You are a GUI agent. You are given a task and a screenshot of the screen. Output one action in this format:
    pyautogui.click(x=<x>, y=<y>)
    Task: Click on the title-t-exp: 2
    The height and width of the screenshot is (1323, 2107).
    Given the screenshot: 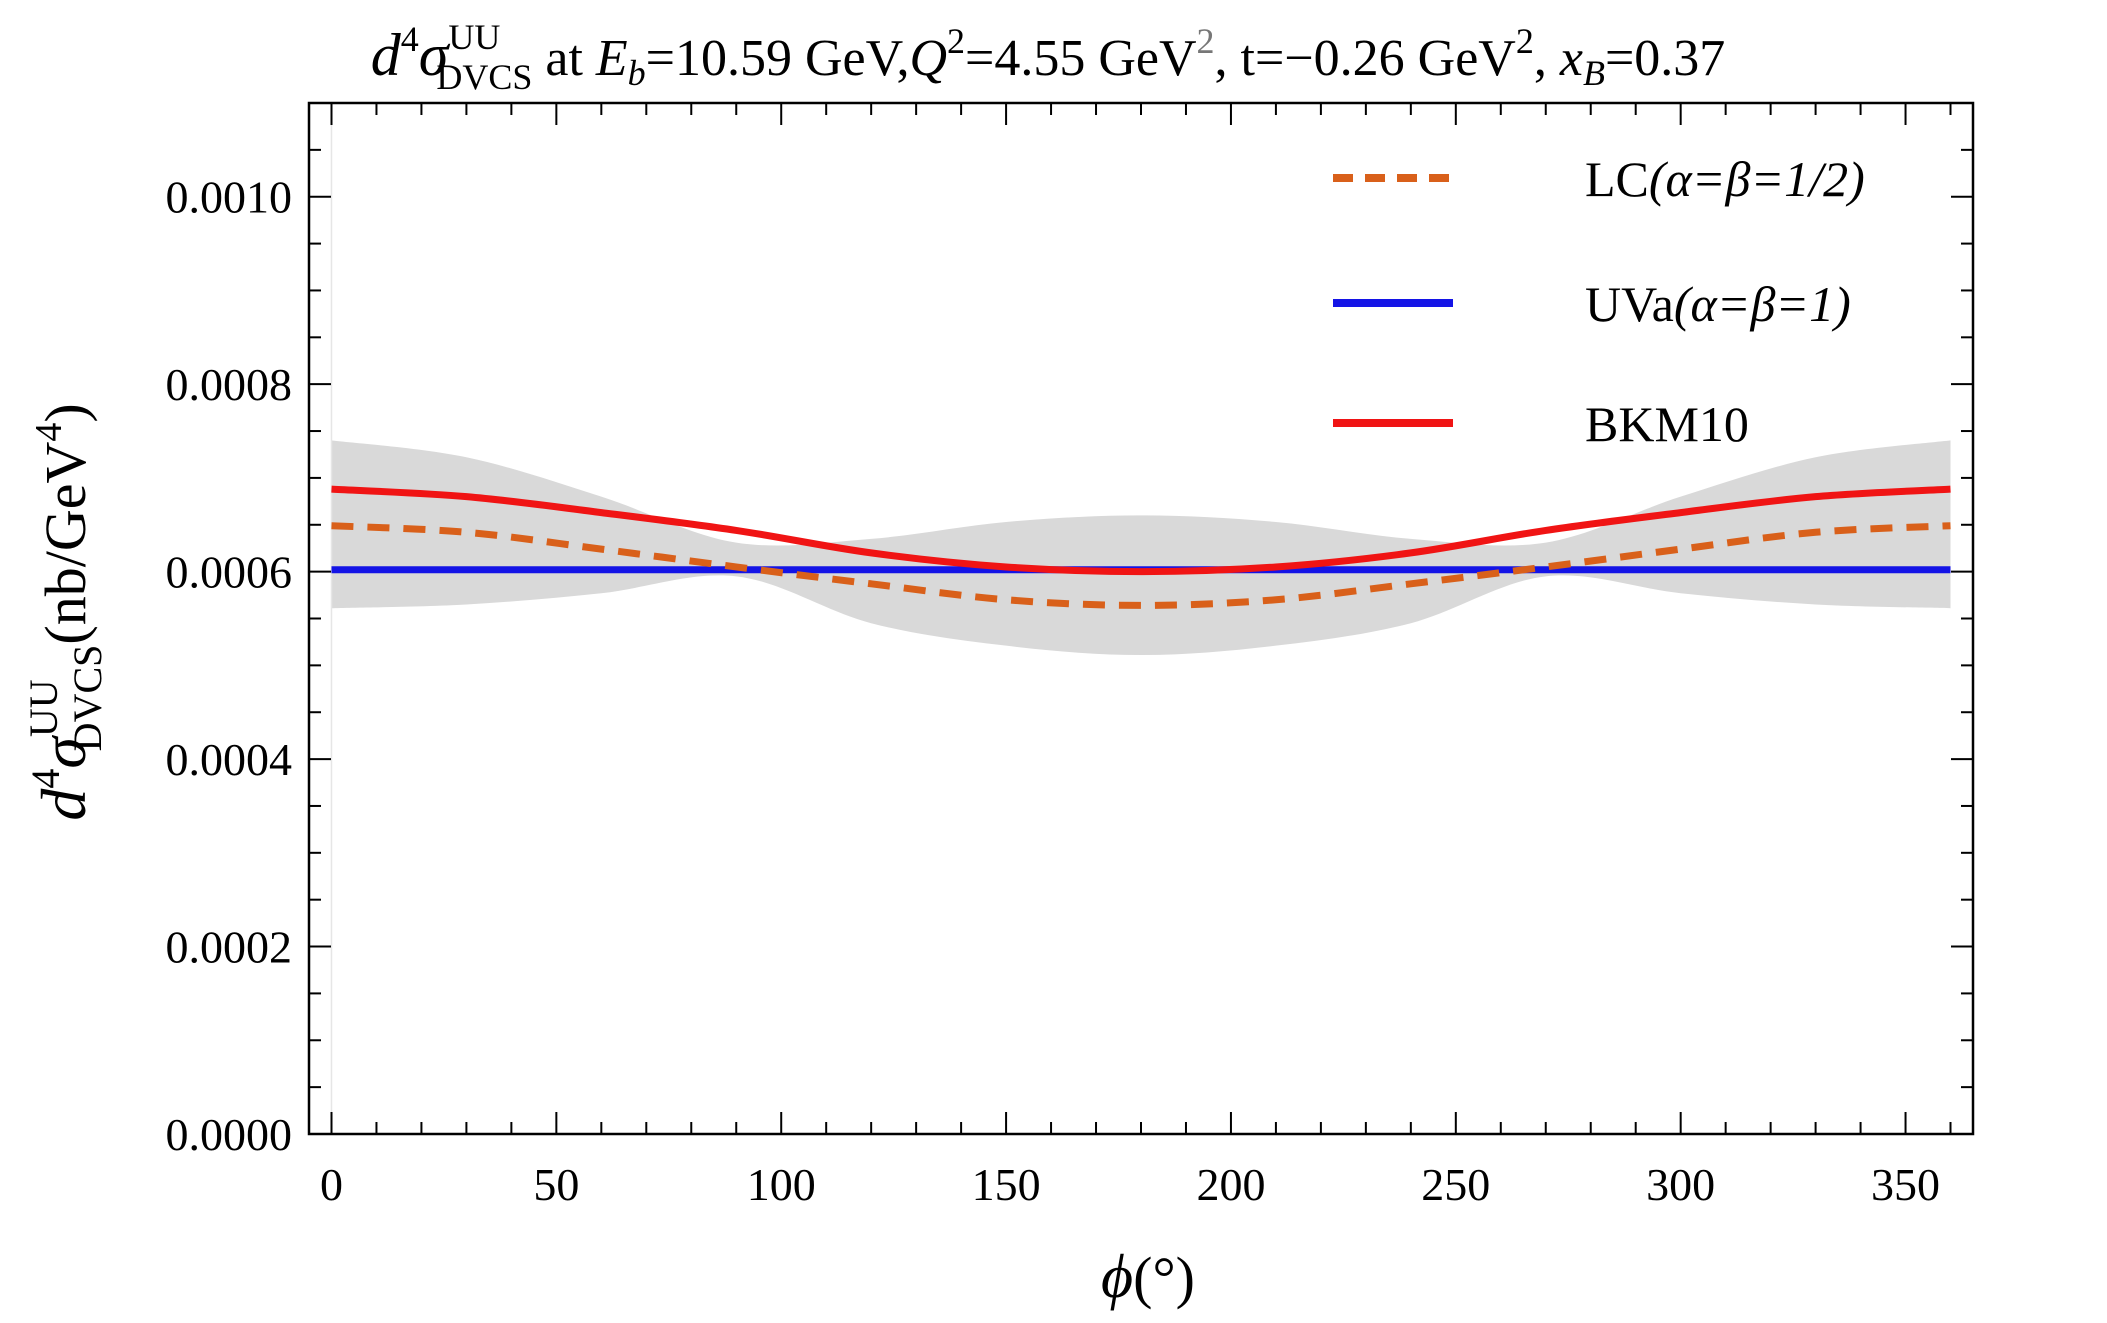 What is the action you would take?
    pyautogui.click(x=1525, y=41)
    